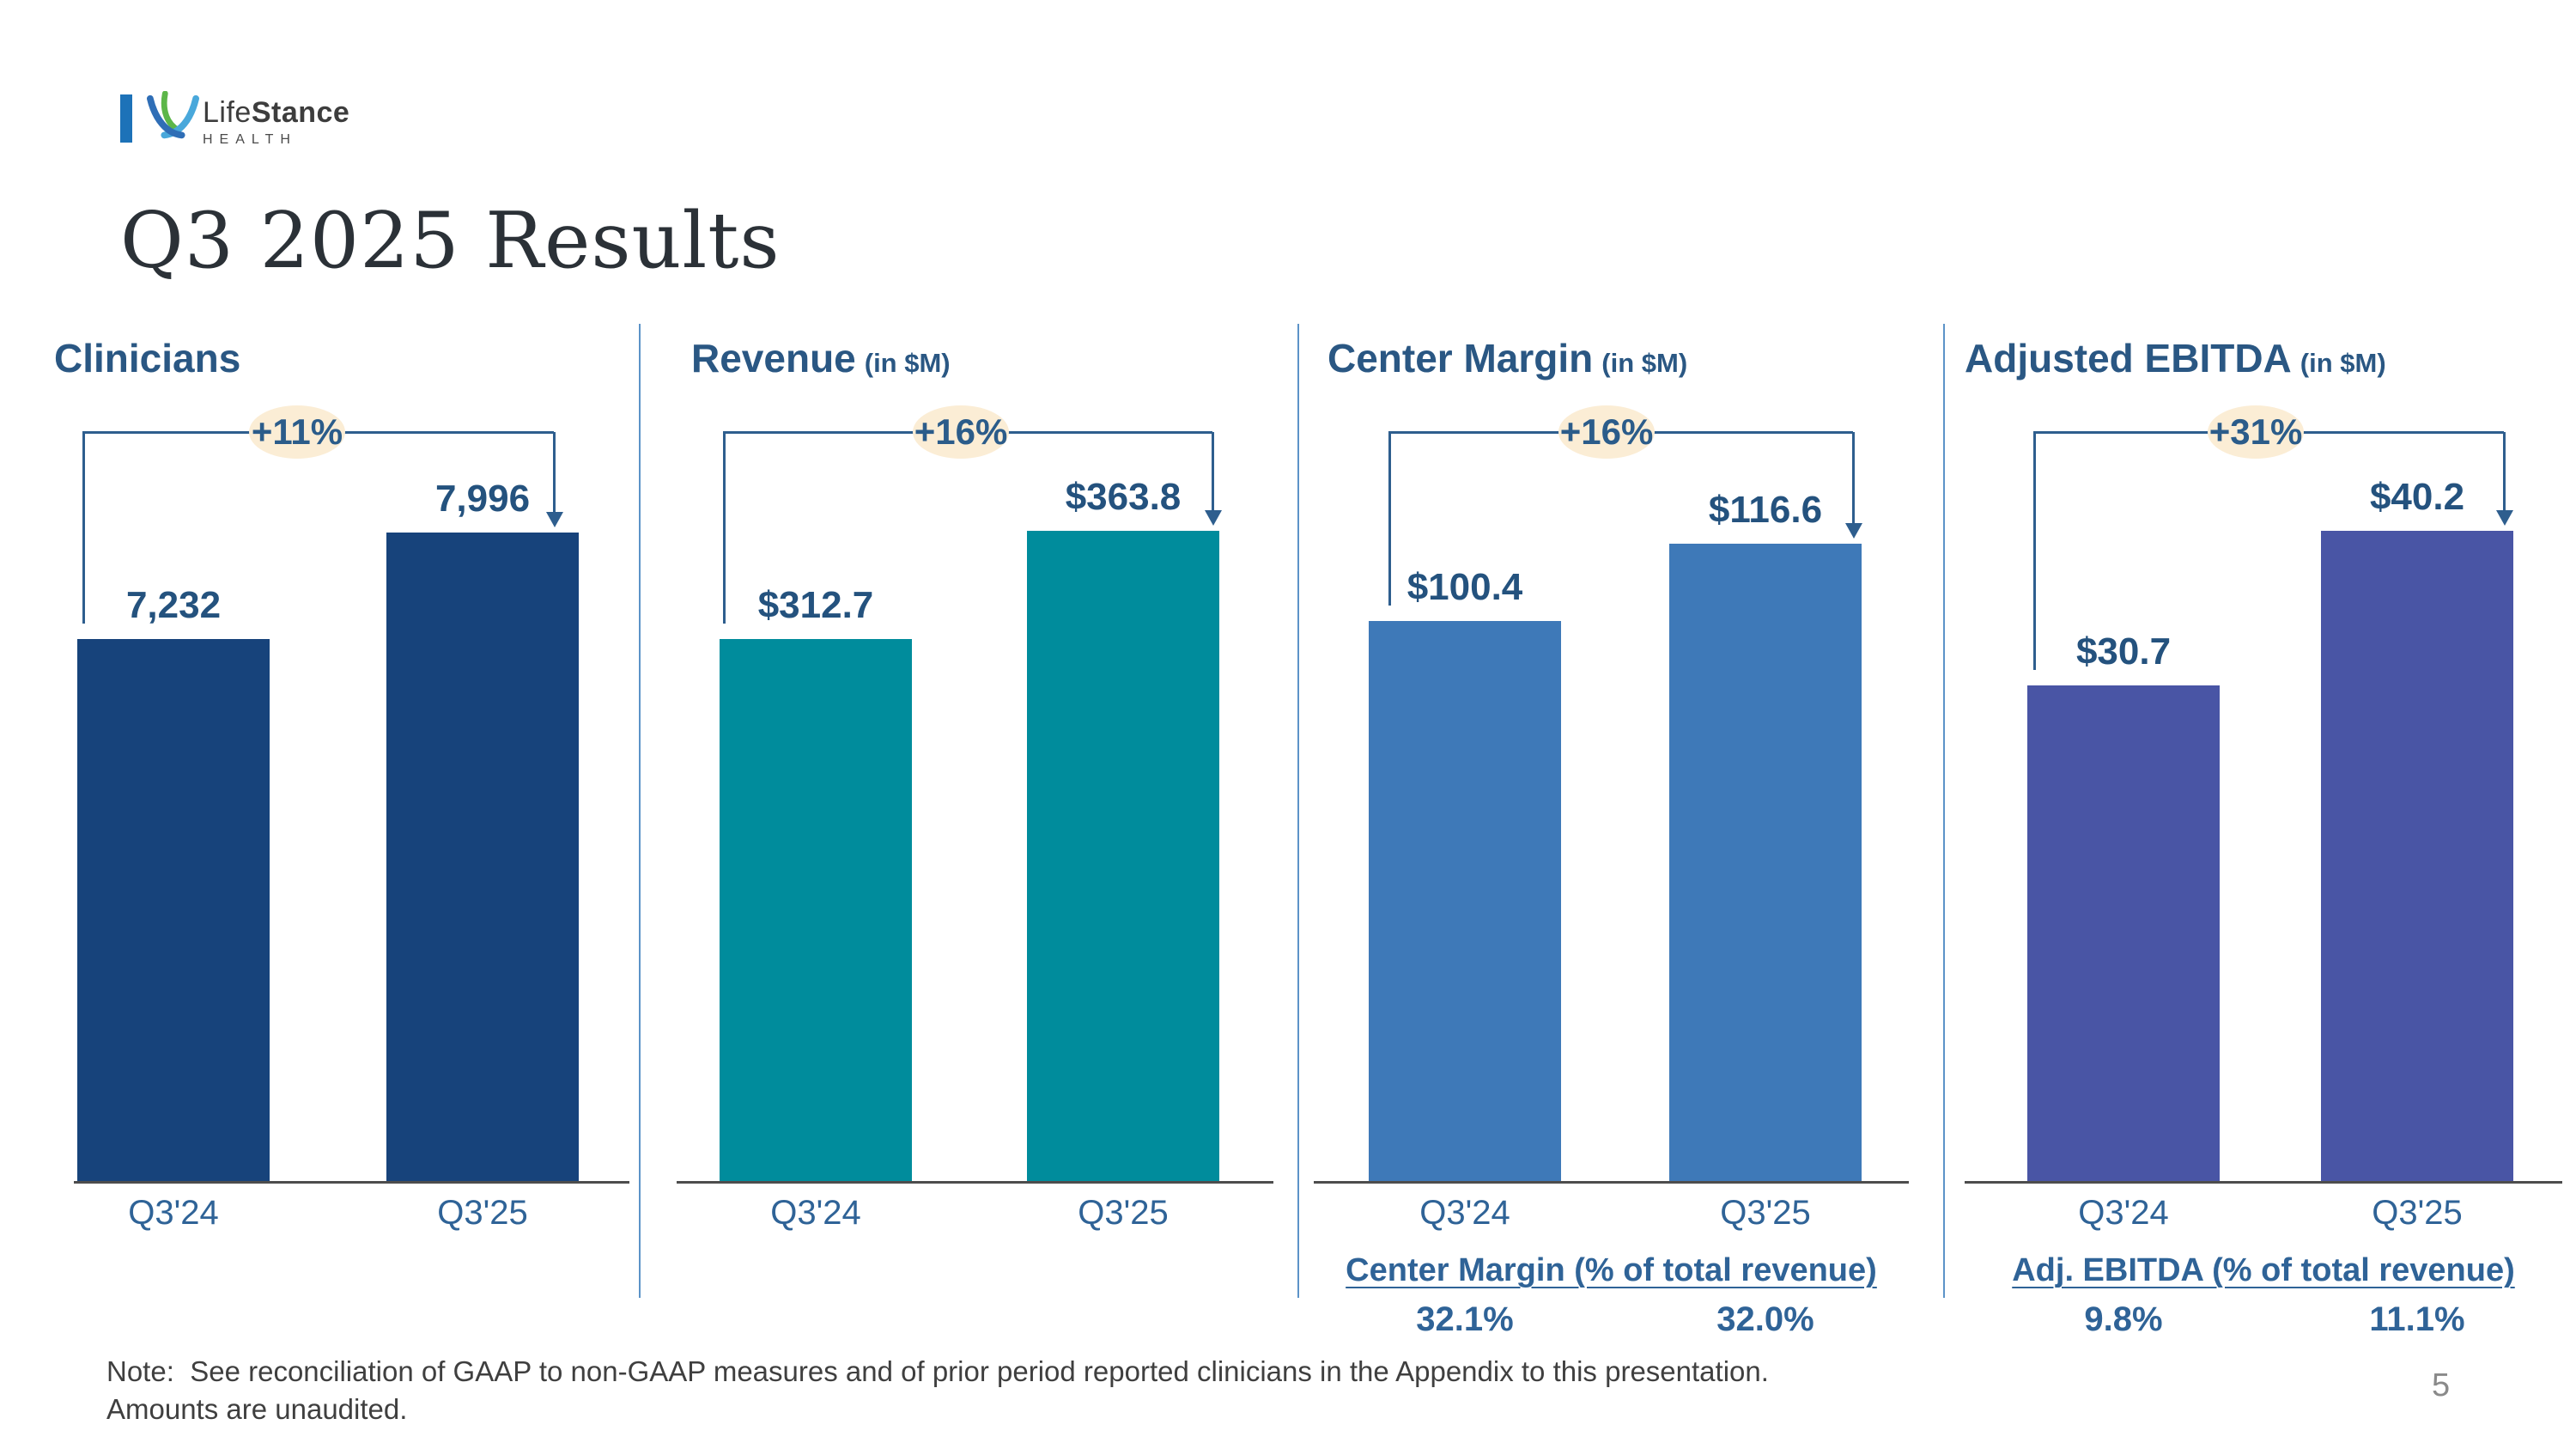 This screenshot has height=1449, width=2576. What do you see at coordinates (276, 112) in the screenshot?
I see `logo-name: LifeStance` at bounding box center [276, 112].